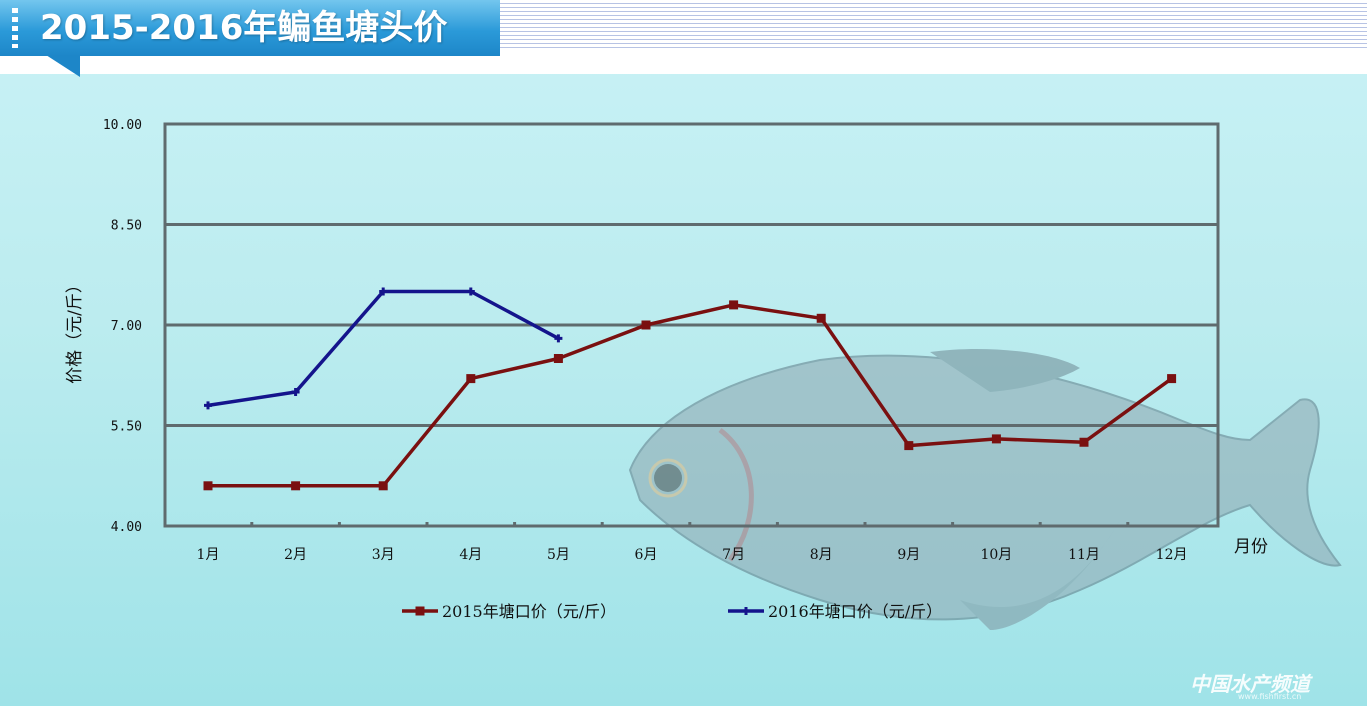 Image resolution: width=1367 pixels, height=706 pixels. Describe the element at coordinates (855, 611) in the screenshot. I see `legend-label: 2016年塘口价（元/斤）` at that location.